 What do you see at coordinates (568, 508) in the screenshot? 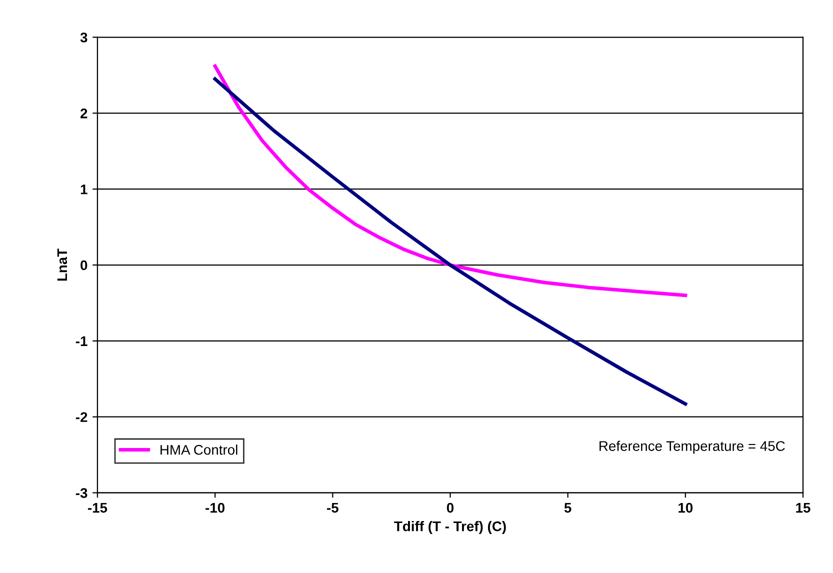
I see `x-tick-label: 5` at bounding box center [568, 508].